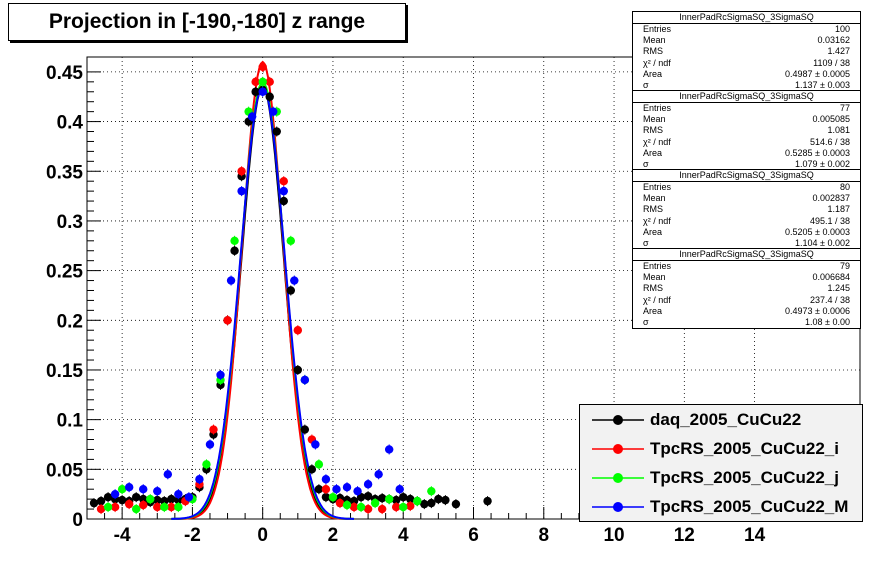 The height and width of the screenshot is (578, 878). What do you see at coordinates (838, 51) in the screenshot?
I see `stat-value: 1.427` at bounding box center [838, 51].